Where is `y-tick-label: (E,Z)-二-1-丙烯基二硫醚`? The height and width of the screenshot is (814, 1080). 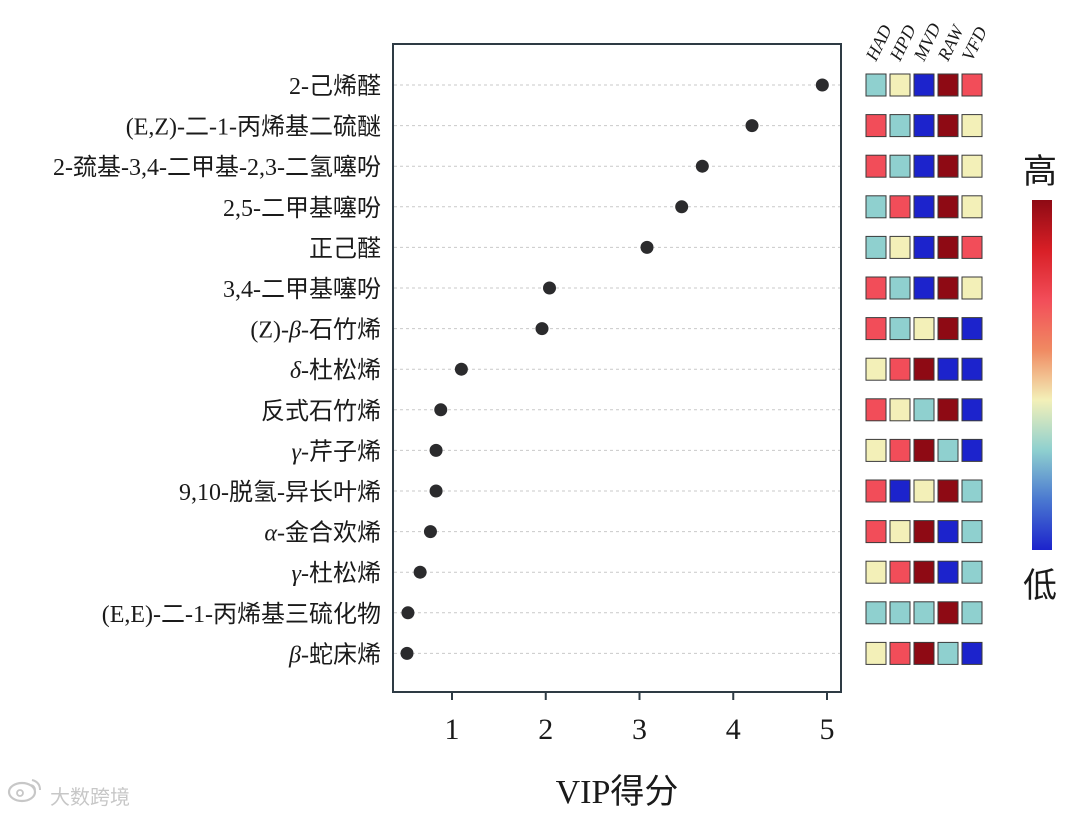 y-tick-label: (E,Z)-二-1-丙烯基二硫醚 is located at coordinates (253, 127).